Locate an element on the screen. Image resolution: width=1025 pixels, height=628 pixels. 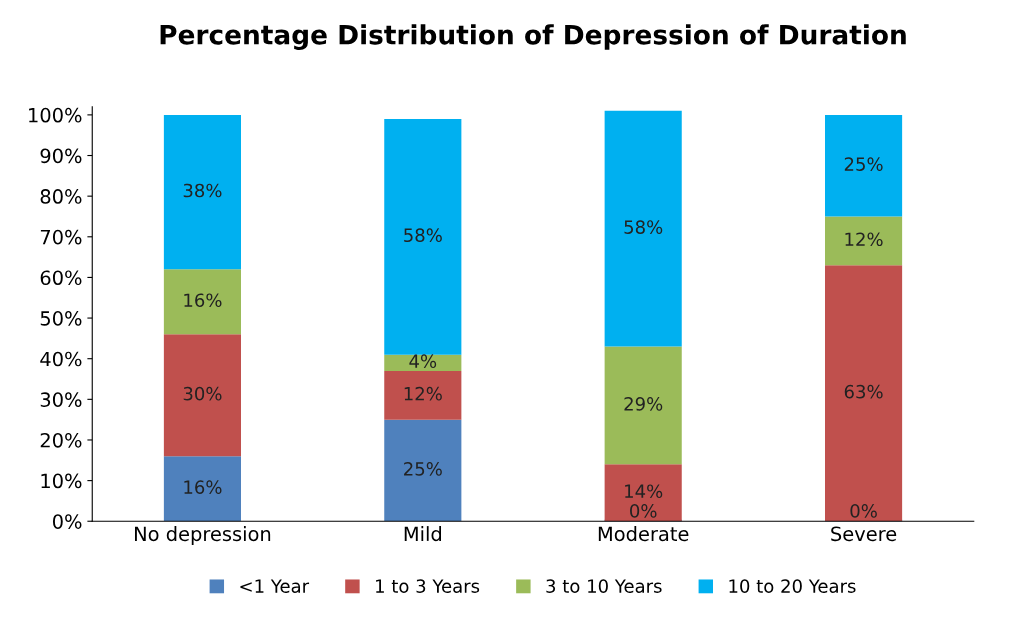
data-label: 29% is located at coordinates (643, 404).